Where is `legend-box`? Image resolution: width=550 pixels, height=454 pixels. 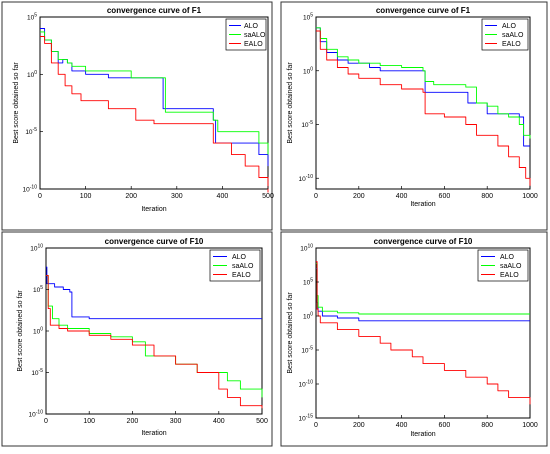 legend-box is located at coordinates (246, 34).